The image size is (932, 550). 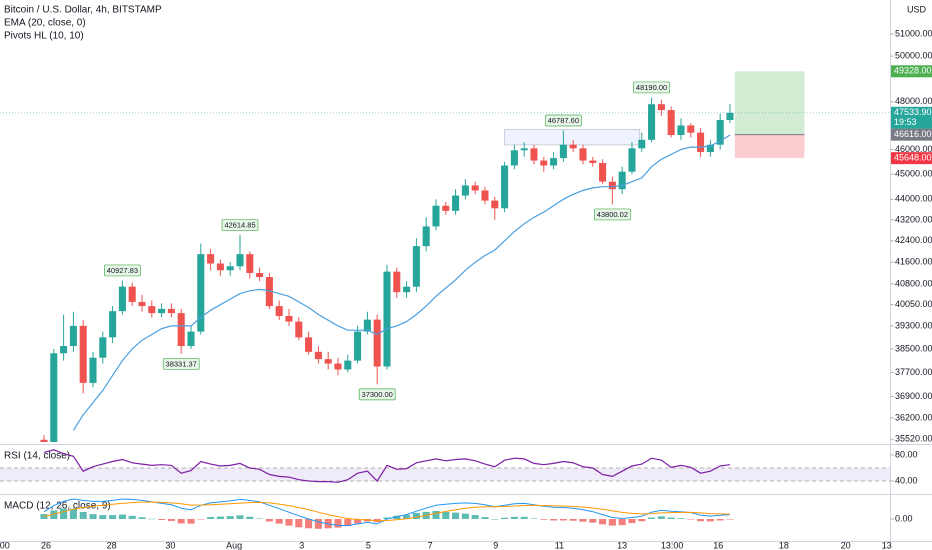 I want to click on rsi-line, so click(x=387, y=466).